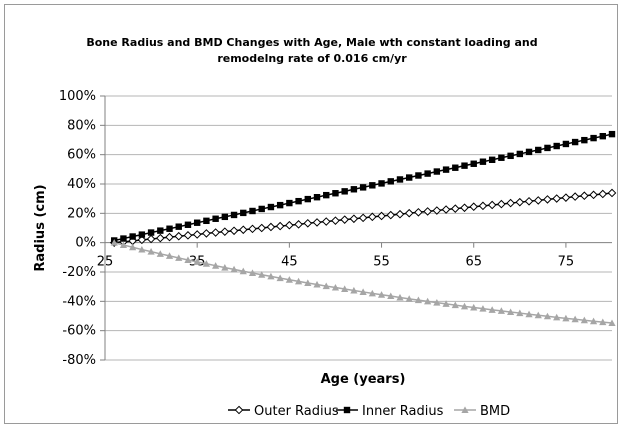 The height and width of the screenshot is (430, 624). I want to click on y-tick-label: 100%, so click(77, 96).